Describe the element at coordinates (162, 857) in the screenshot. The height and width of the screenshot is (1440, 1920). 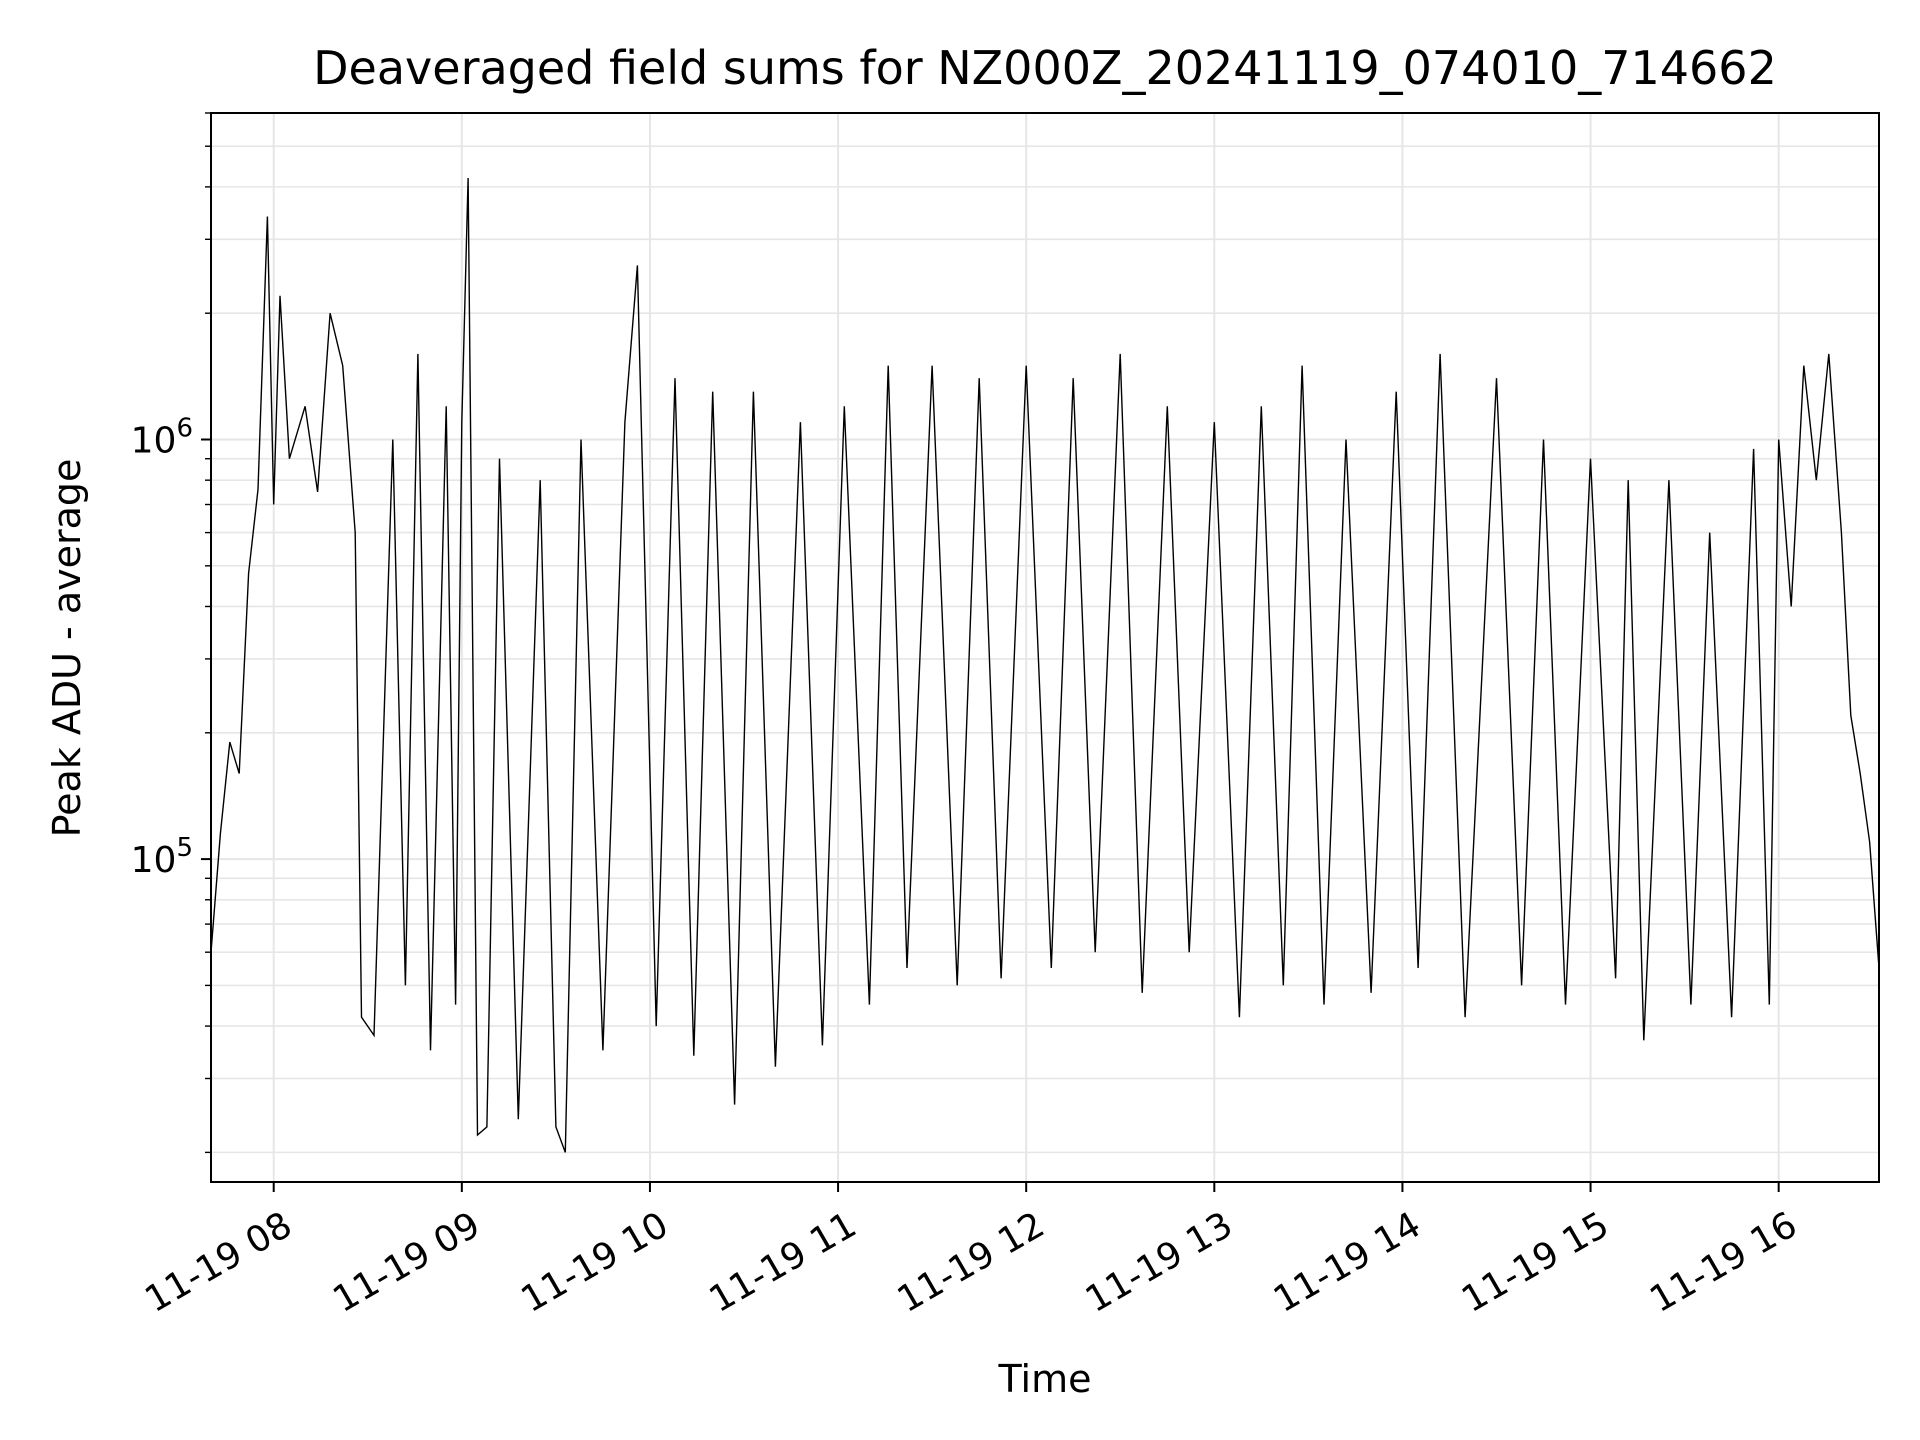
I see `y-tick-label: 10⁵` at that location.